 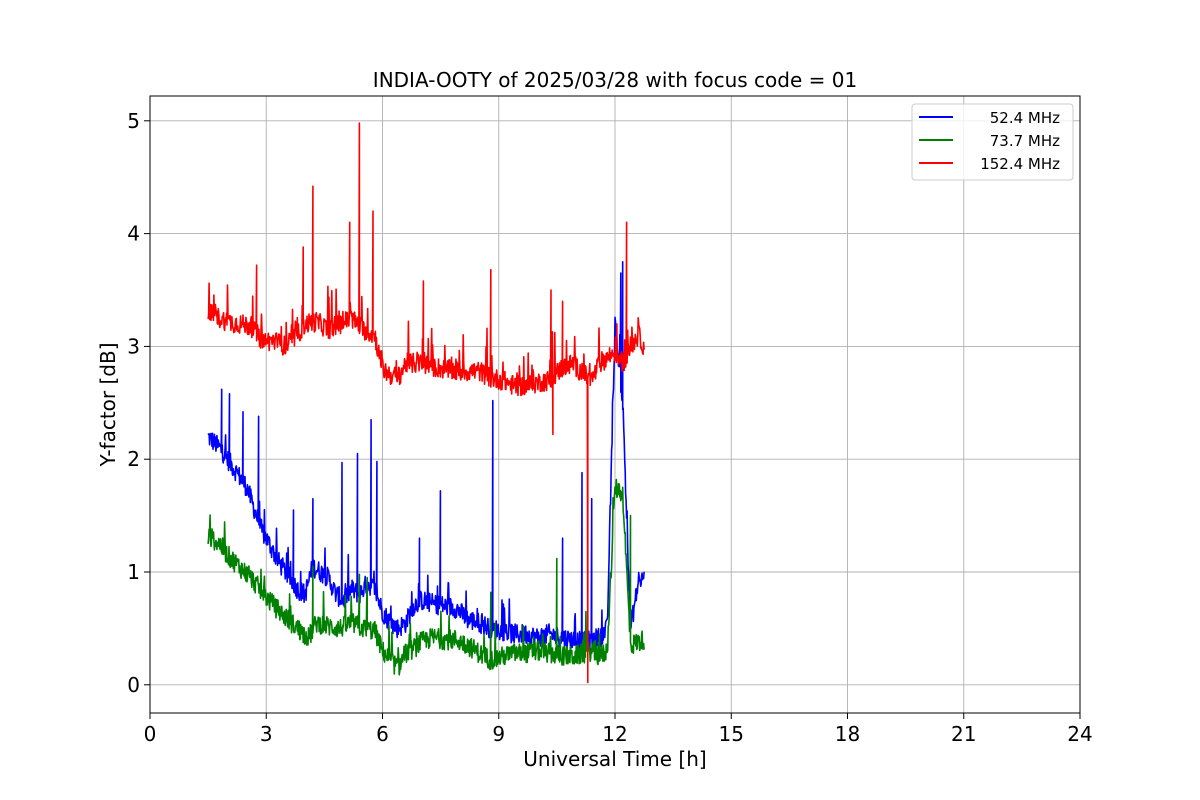 I want to click on legend-entry: 52.4 MHz, so click(x=1025, y=118).